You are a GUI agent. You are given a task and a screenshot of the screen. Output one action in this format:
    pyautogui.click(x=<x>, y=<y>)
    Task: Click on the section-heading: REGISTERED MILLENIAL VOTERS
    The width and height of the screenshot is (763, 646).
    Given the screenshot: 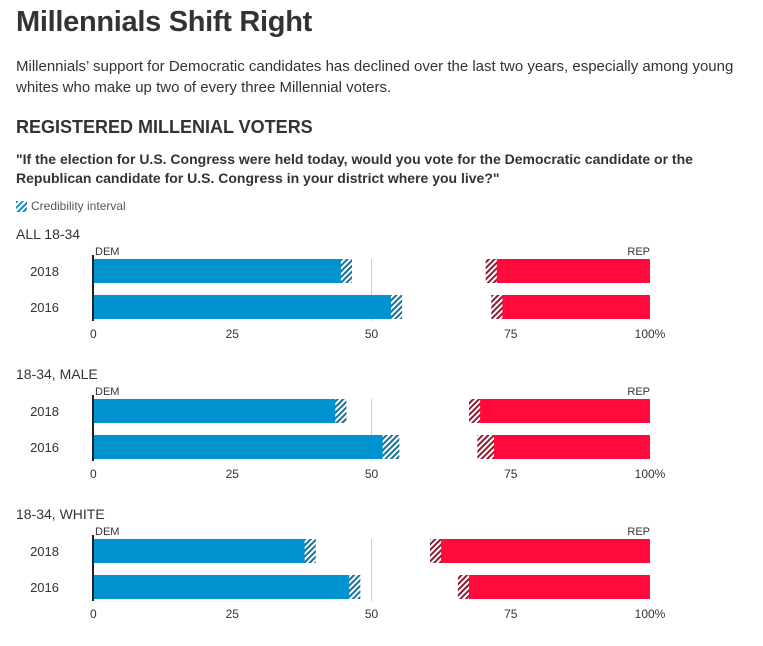 What is the action you would take?
    pyautogui.click(x=164, y=127)
    